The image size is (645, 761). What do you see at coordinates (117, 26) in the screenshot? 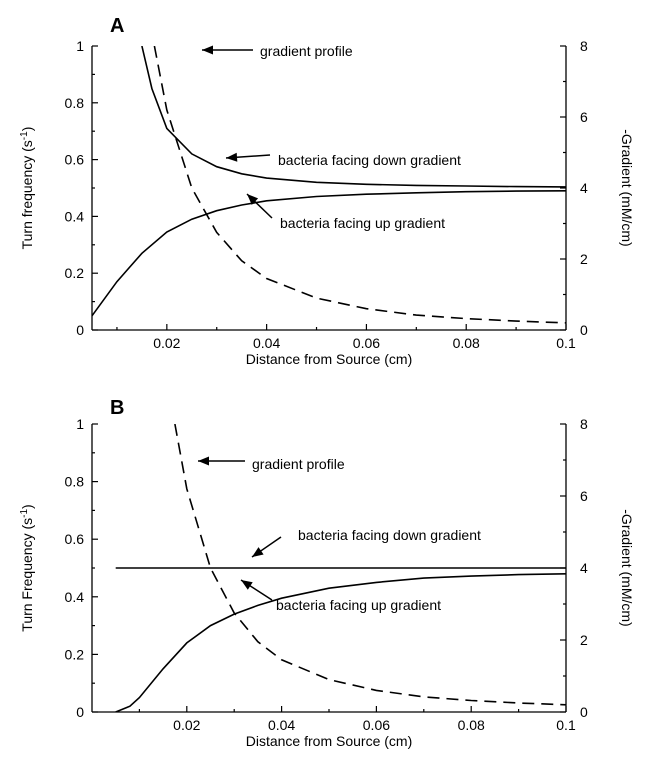
I see `panel-label: A` at bounding box center [117, 26].